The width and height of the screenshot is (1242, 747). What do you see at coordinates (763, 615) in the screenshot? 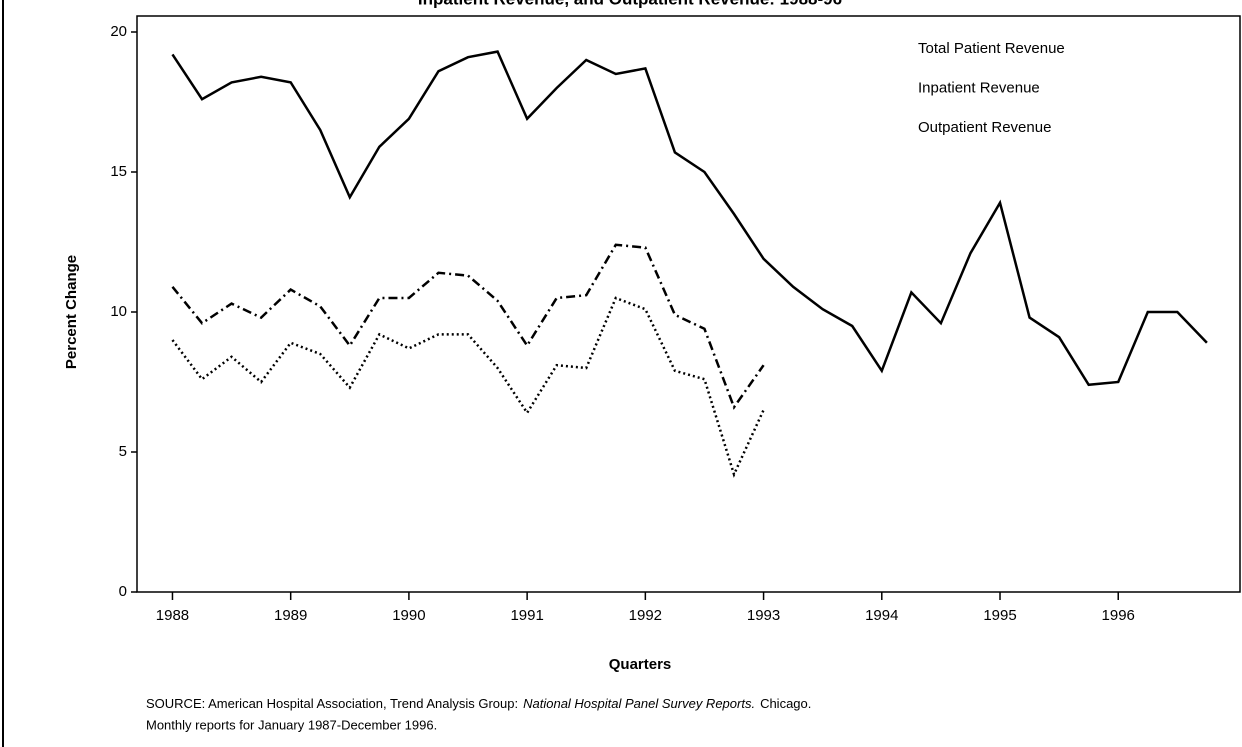
I see `x-tick-label: 1993` at bounding box center [763, 615].